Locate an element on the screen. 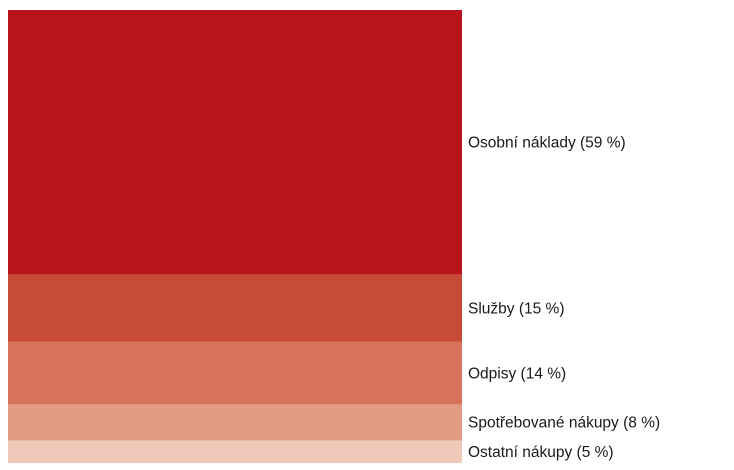 This screenshot has width=734, height=470. segment-label: Osobní náklady (59 %) is located at coordinates (547, 142).